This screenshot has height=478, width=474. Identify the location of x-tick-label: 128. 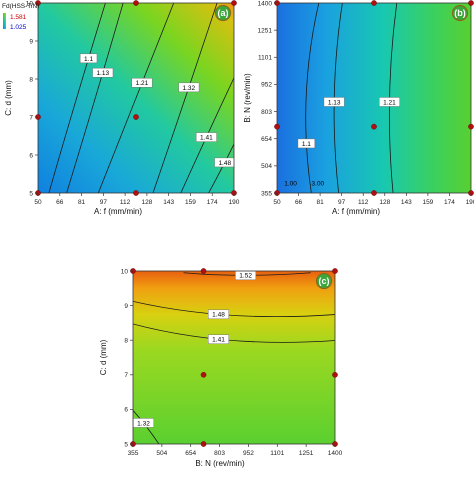
(146, 202).